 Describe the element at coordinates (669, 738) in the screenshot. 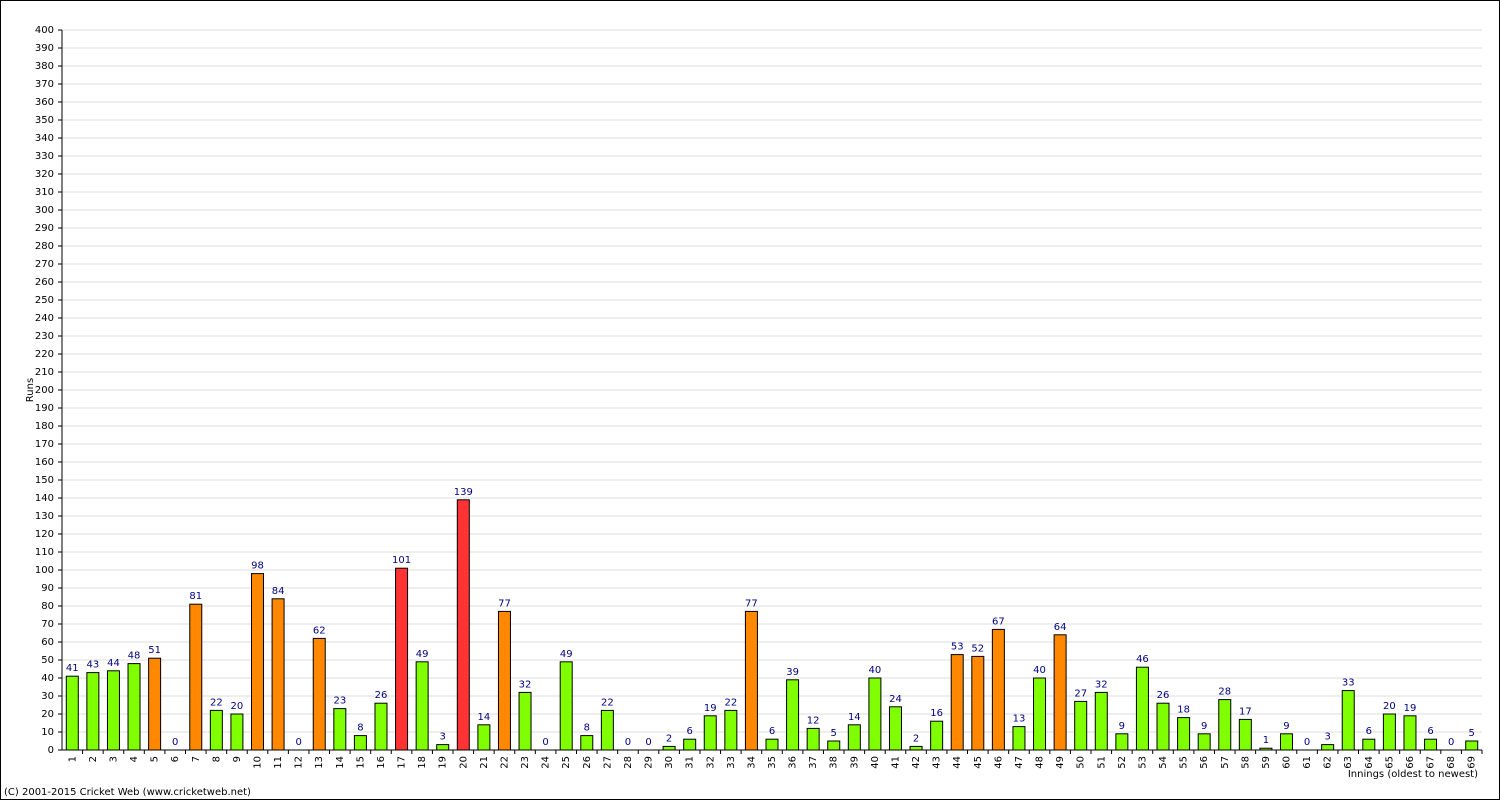

I see `value-label: 2` at that location.